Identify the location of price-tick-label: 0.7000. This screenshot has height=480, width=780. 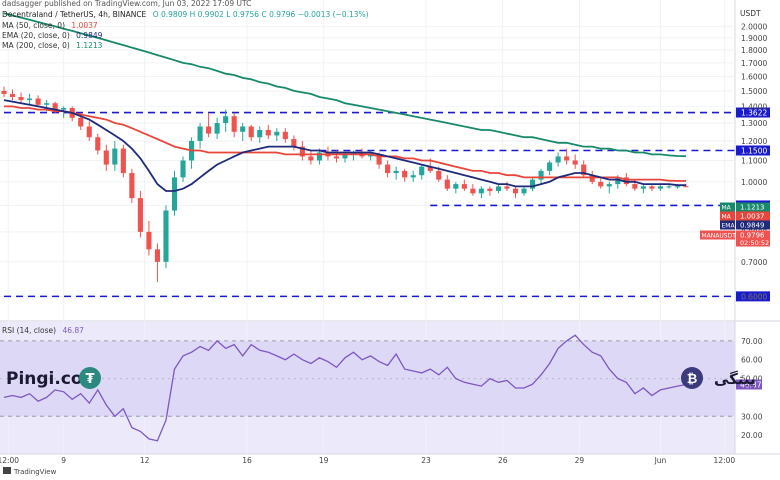
(754, 262).